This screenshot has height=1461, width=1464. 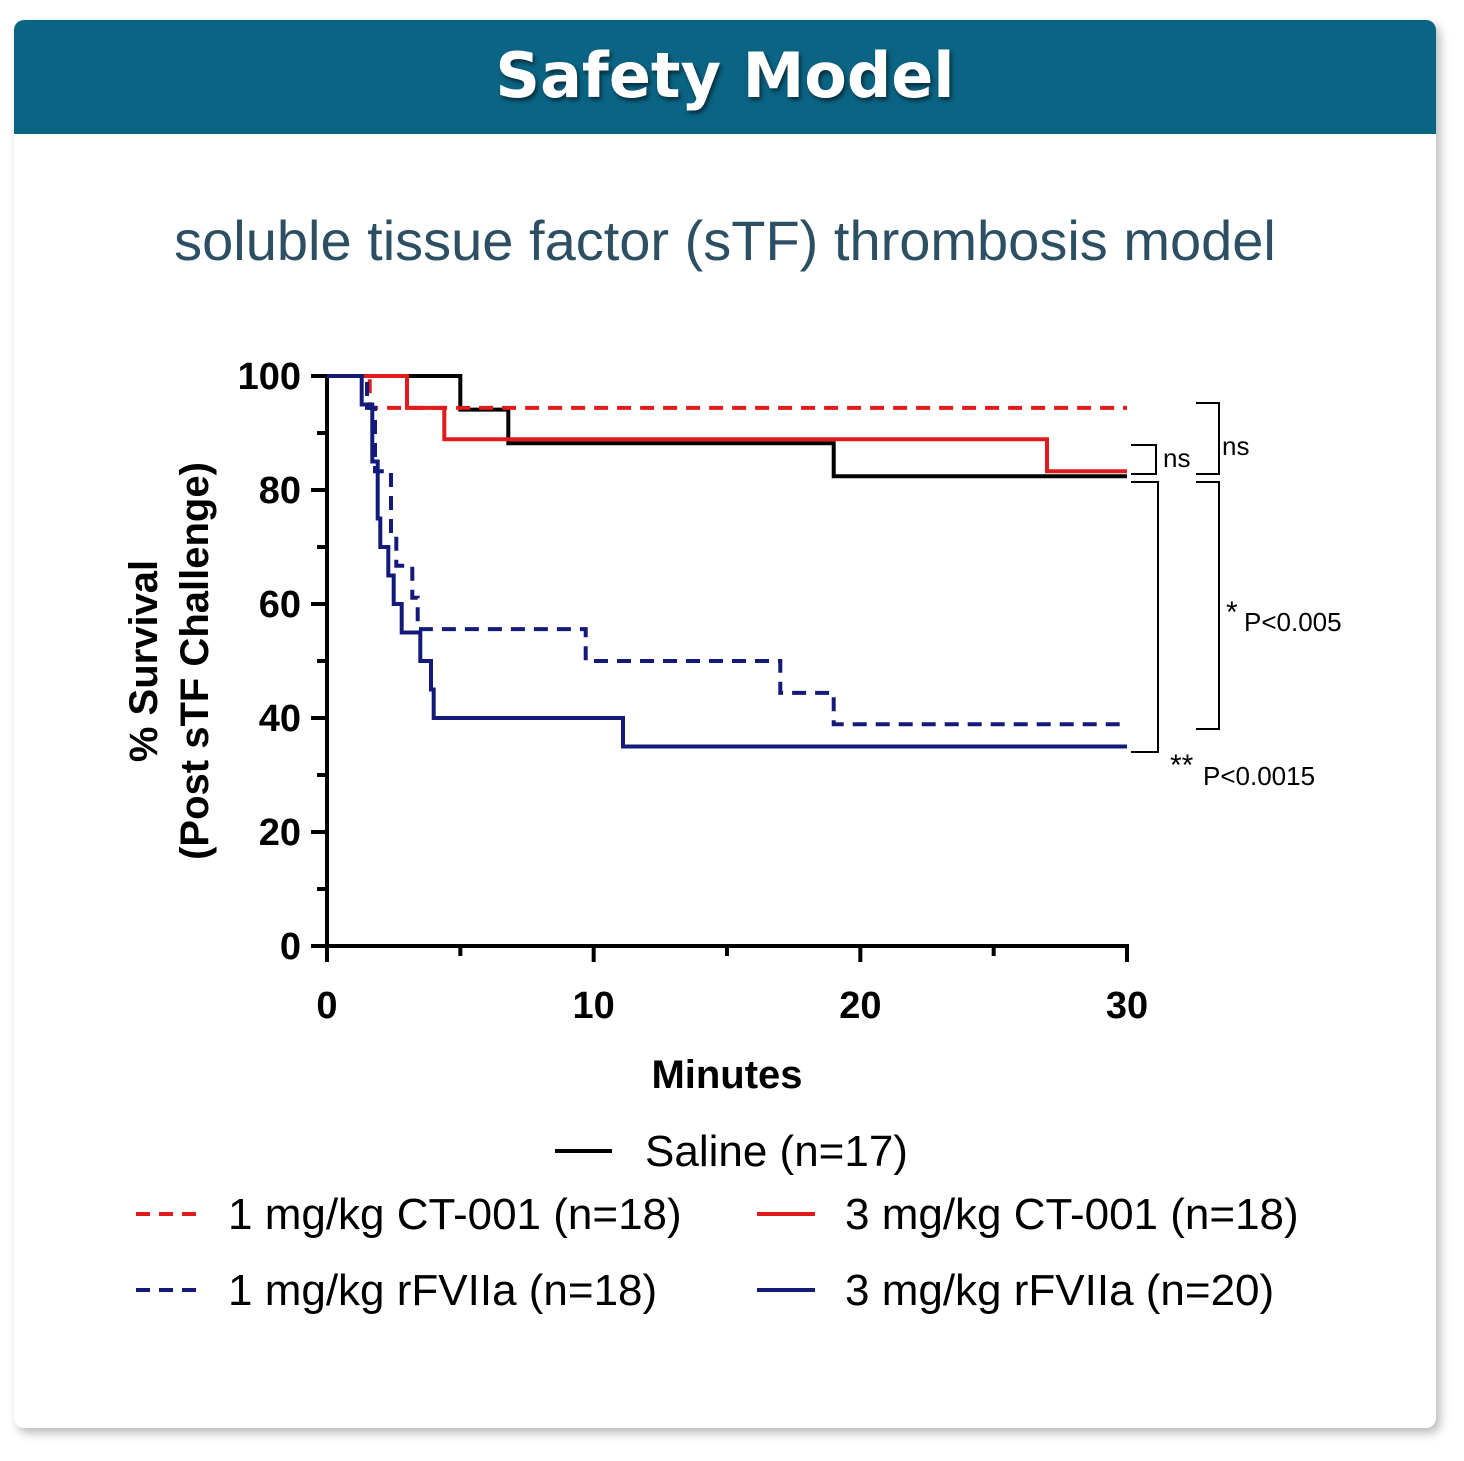 What do you see at coordinates (860, 1006) in the screenshot?
I see `x-tick-label: 20` at bounding box center [860, 1006].